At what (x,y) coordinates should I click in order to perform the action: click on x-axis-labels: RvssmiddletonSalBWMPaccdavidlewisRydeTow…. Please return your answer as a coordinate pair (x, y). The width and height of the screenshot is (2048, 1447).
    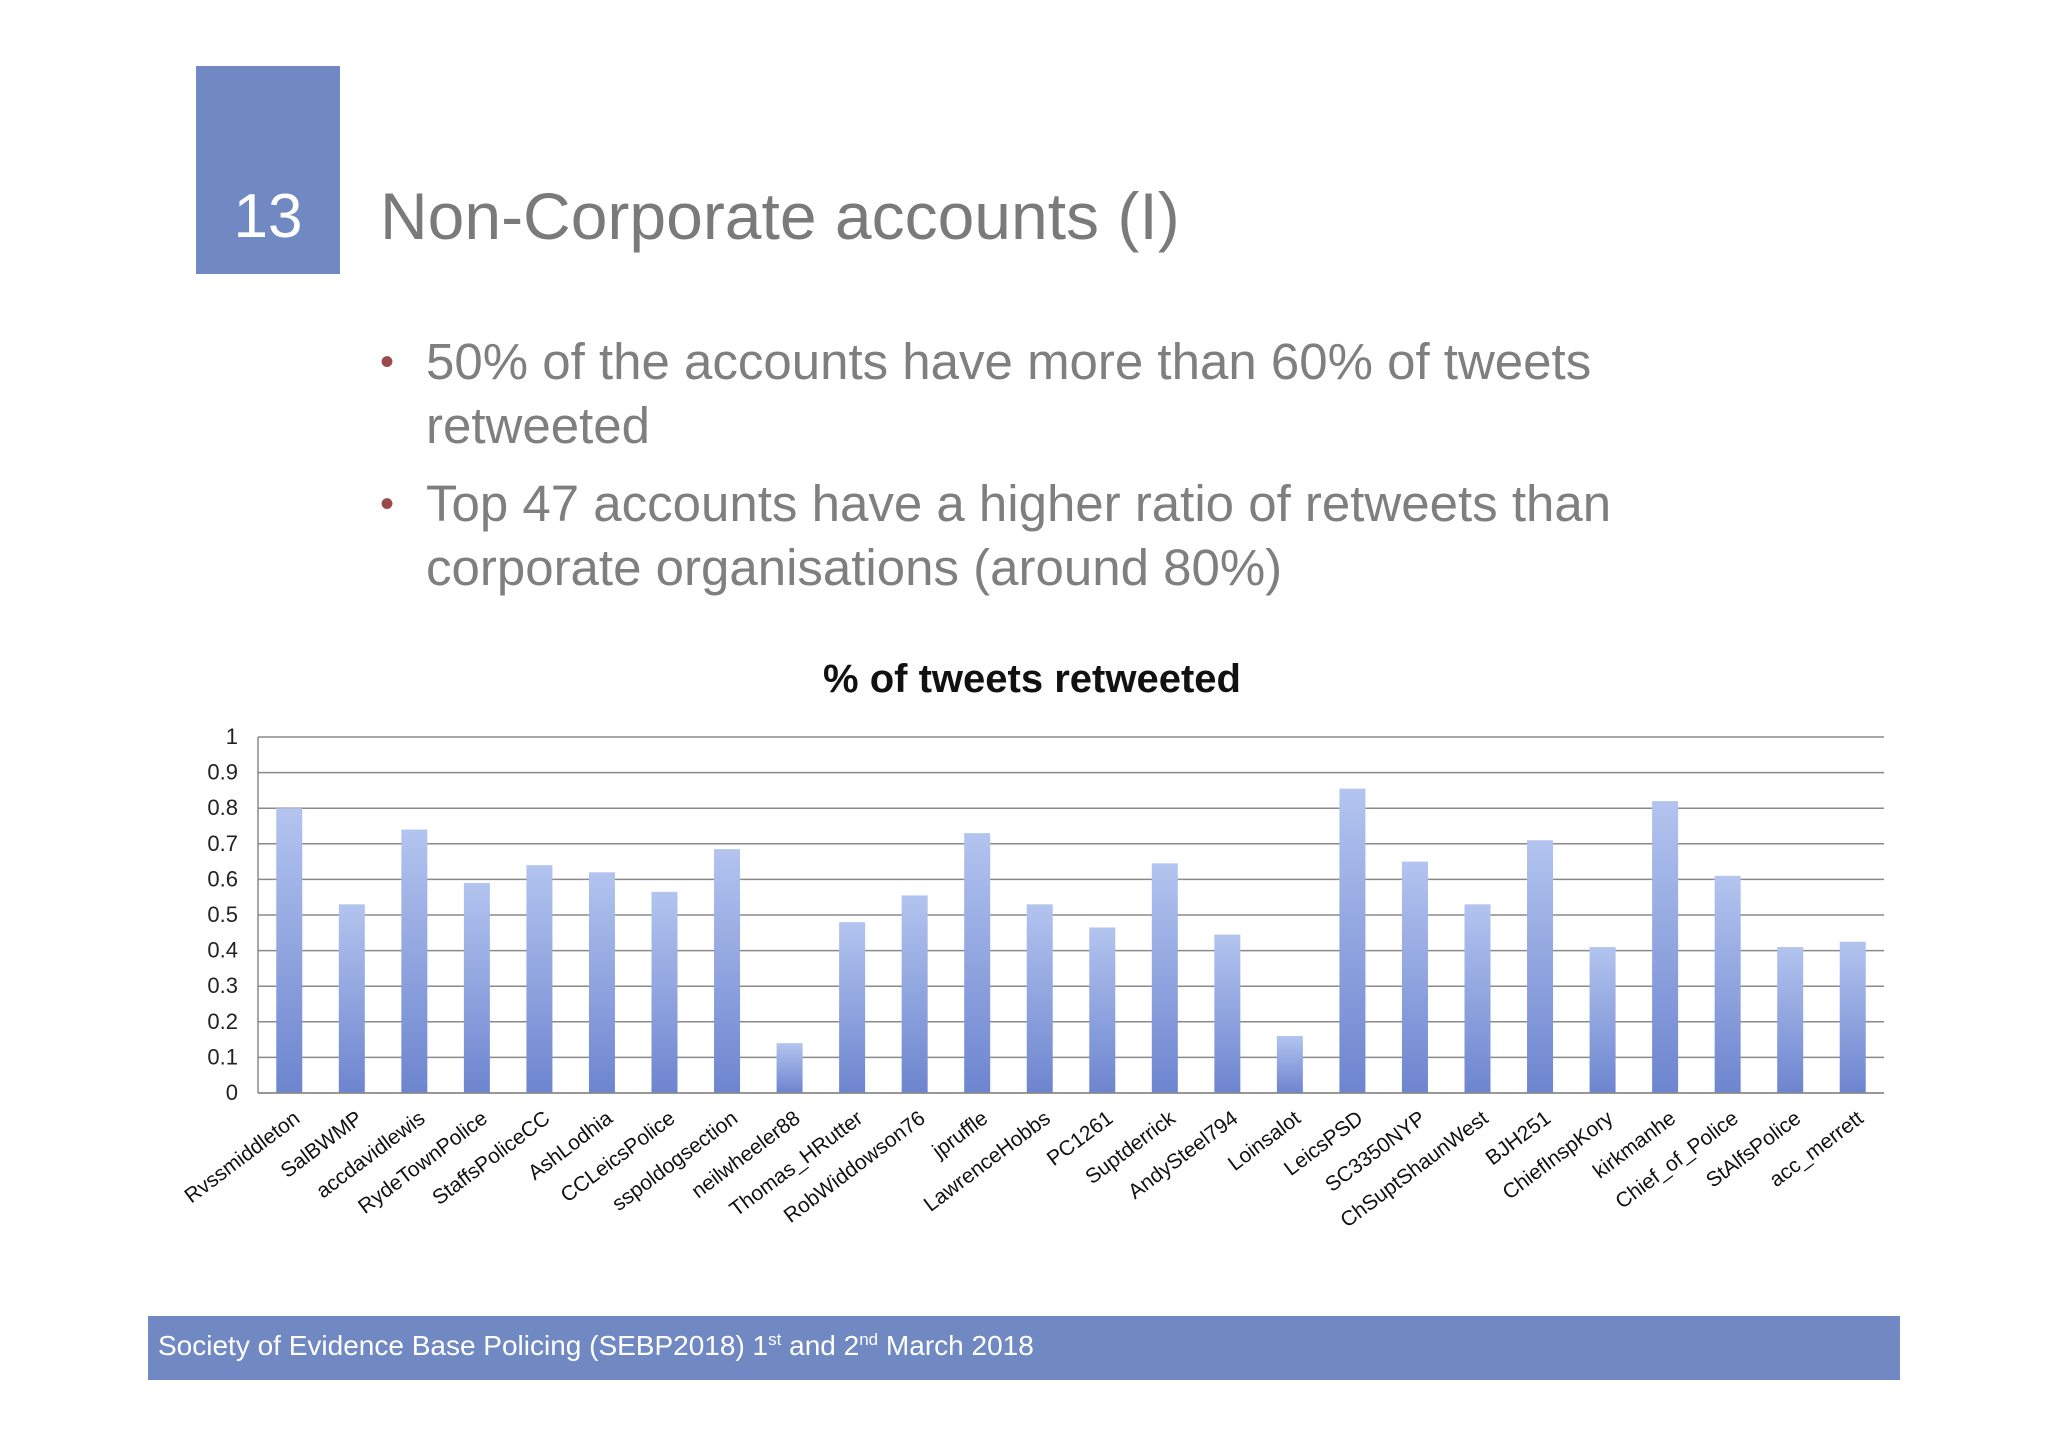
    Looking at the image, I should click on (1023, 1169).